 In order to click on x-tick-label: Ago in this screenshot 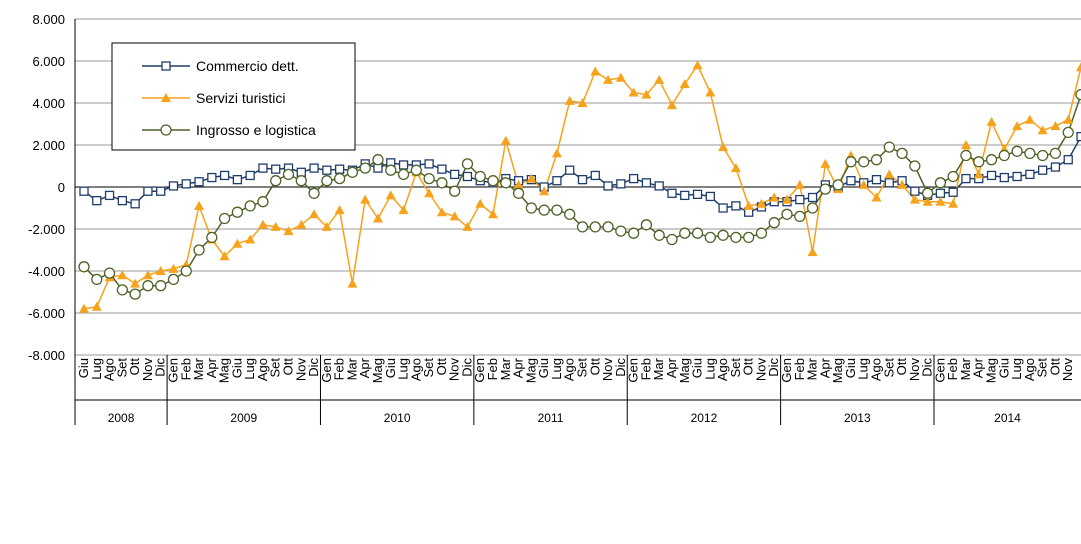, I will do `click(875, 369)`.